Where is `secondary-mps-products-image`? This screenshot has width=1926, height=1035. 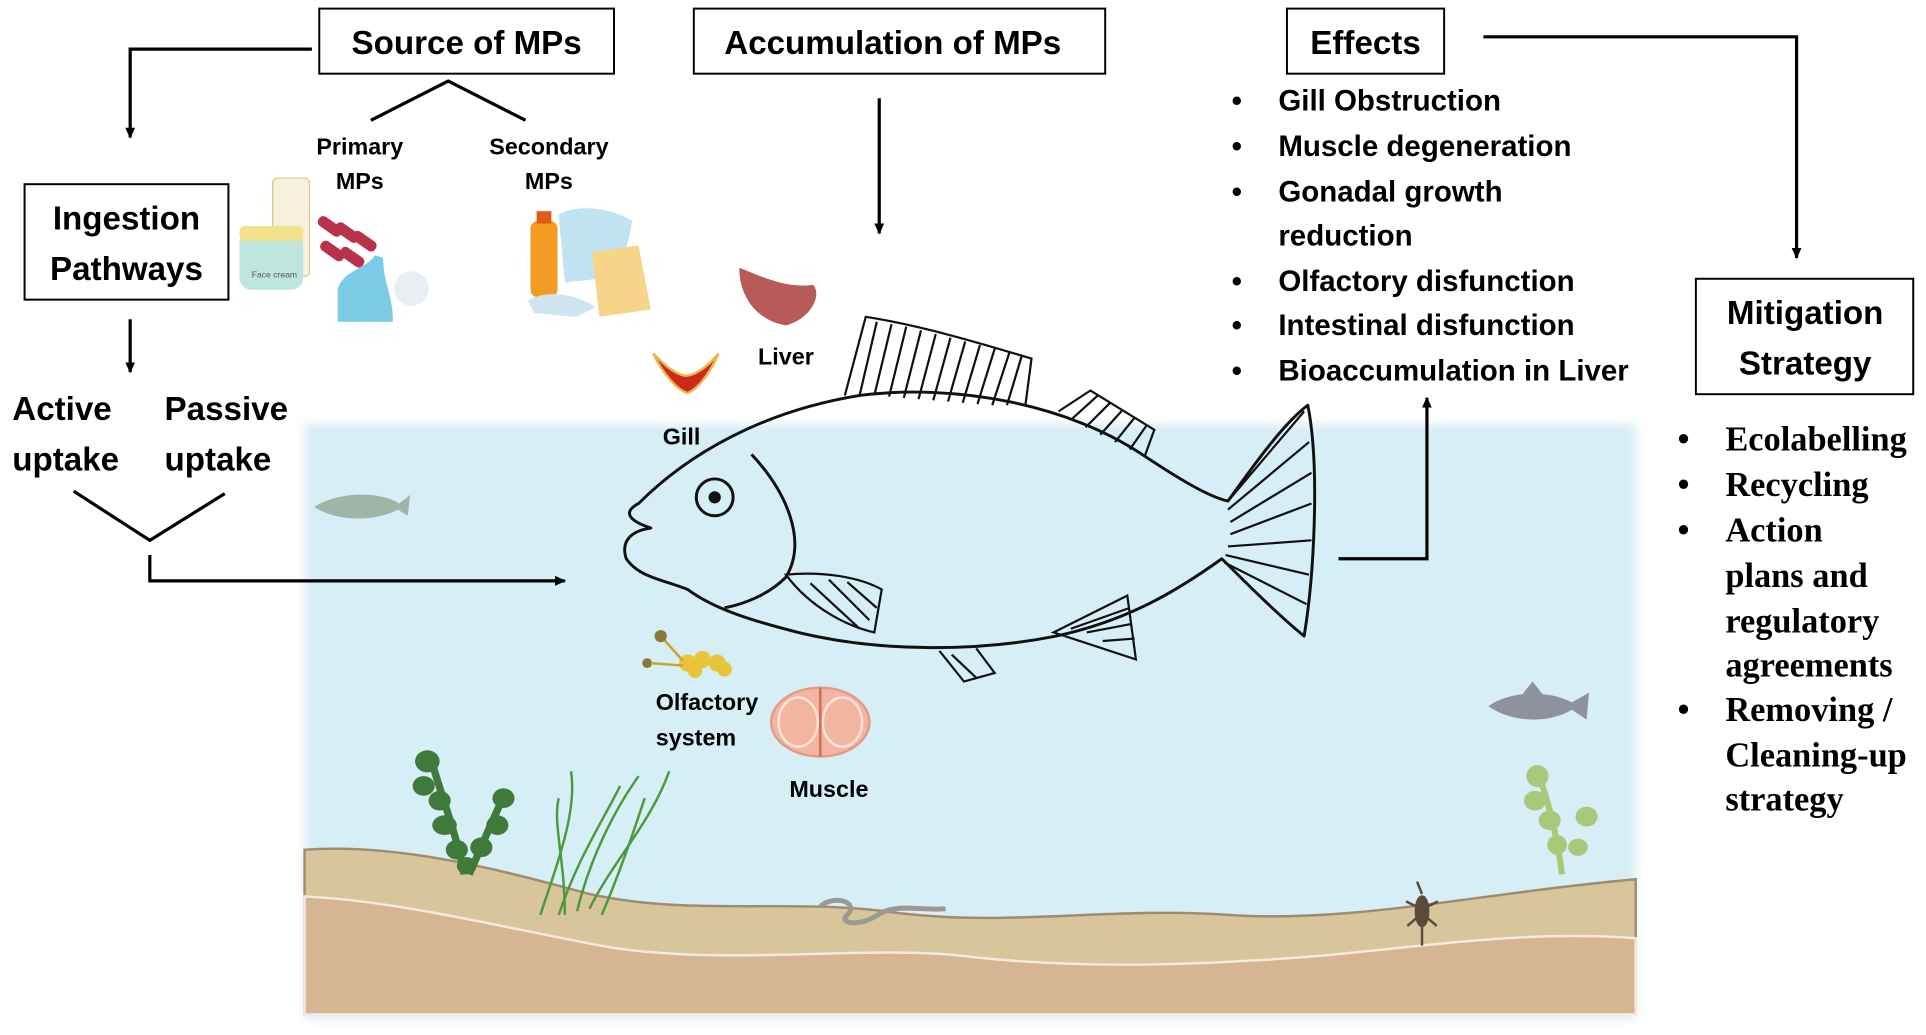
secondary-mps-products-image is located at coordinates (589, 262).